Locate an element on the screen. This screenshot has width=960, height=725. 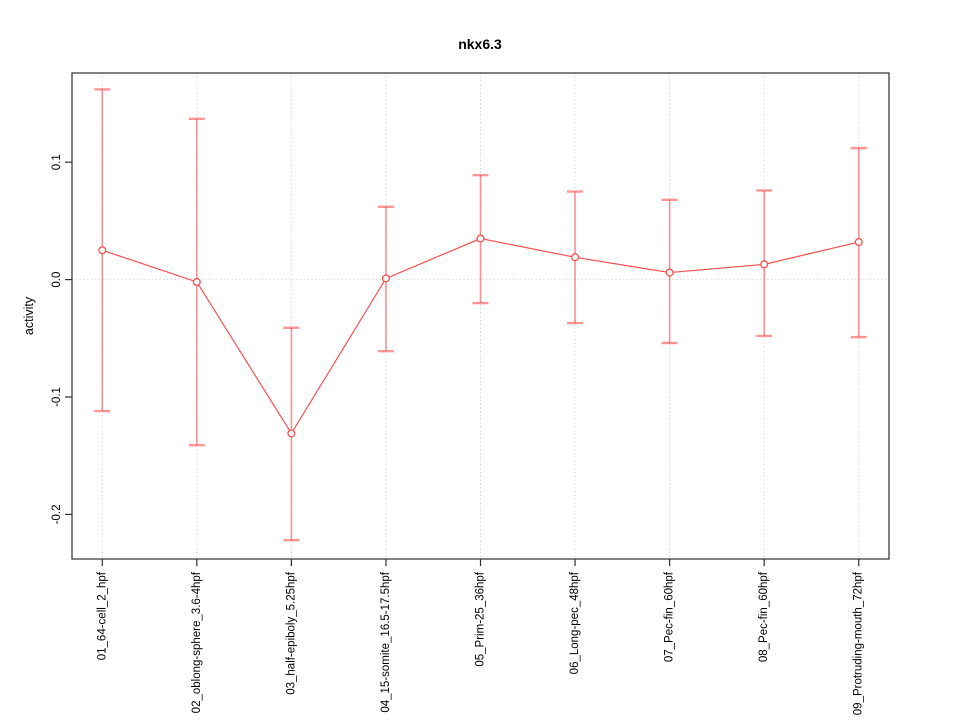
x-tick-label: 05_Prim-25_36hpf is located at coordinates (481, 618).